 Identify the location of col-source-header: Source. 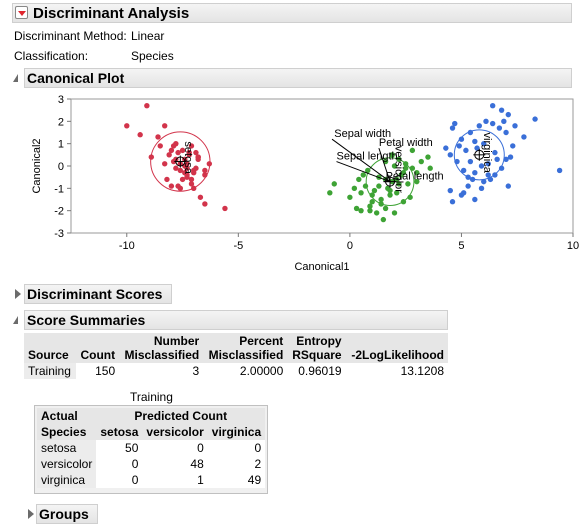
(50, 348).